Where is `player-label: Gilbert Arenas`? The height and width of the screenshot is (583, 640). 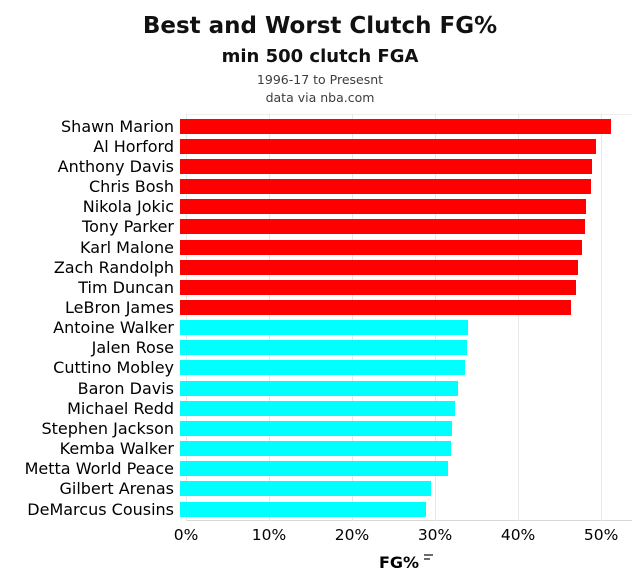 player-label: Gilbert Arenas is located at coordinates (116, 489).